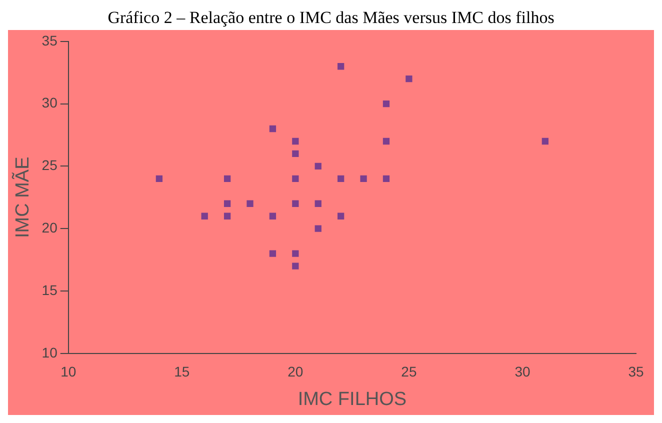 Image resolution: width=662 pixels, height=423 pixels. I want to click on y-tick-label: 25, so click(50, 165).